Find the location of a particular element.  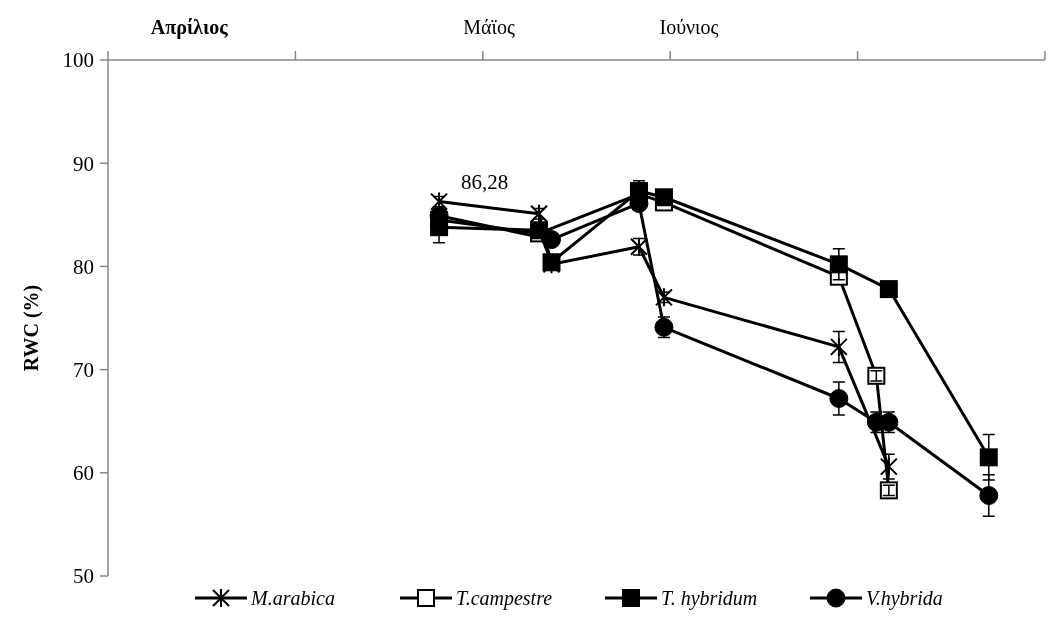

legend-label: V.hybrida is located at coordinates (904, 598).